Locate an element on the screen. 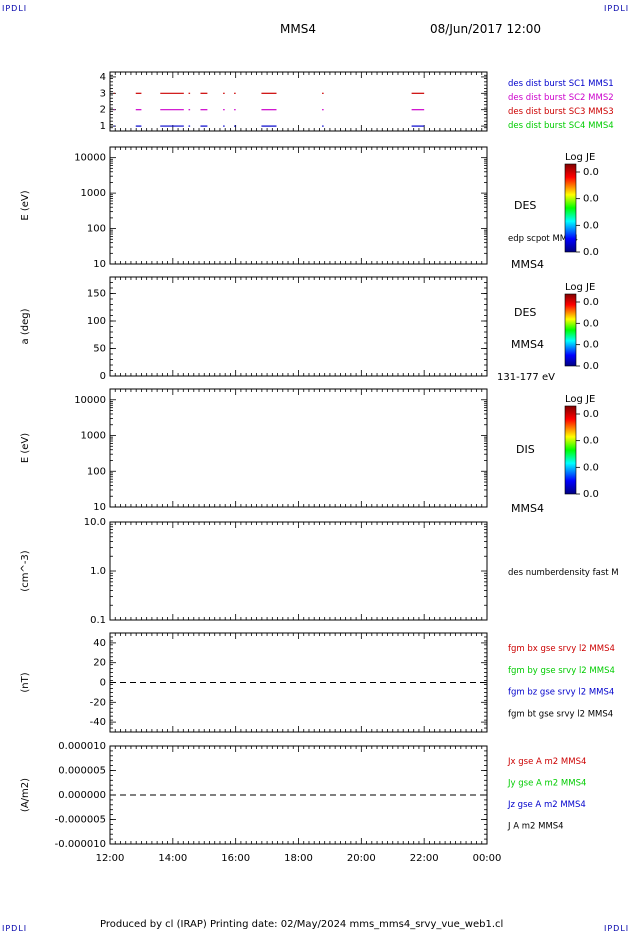 Image resolution: width=630 pixels, height=934 pixels. y-tick-label: 40 is located at coordinates (99, 643).